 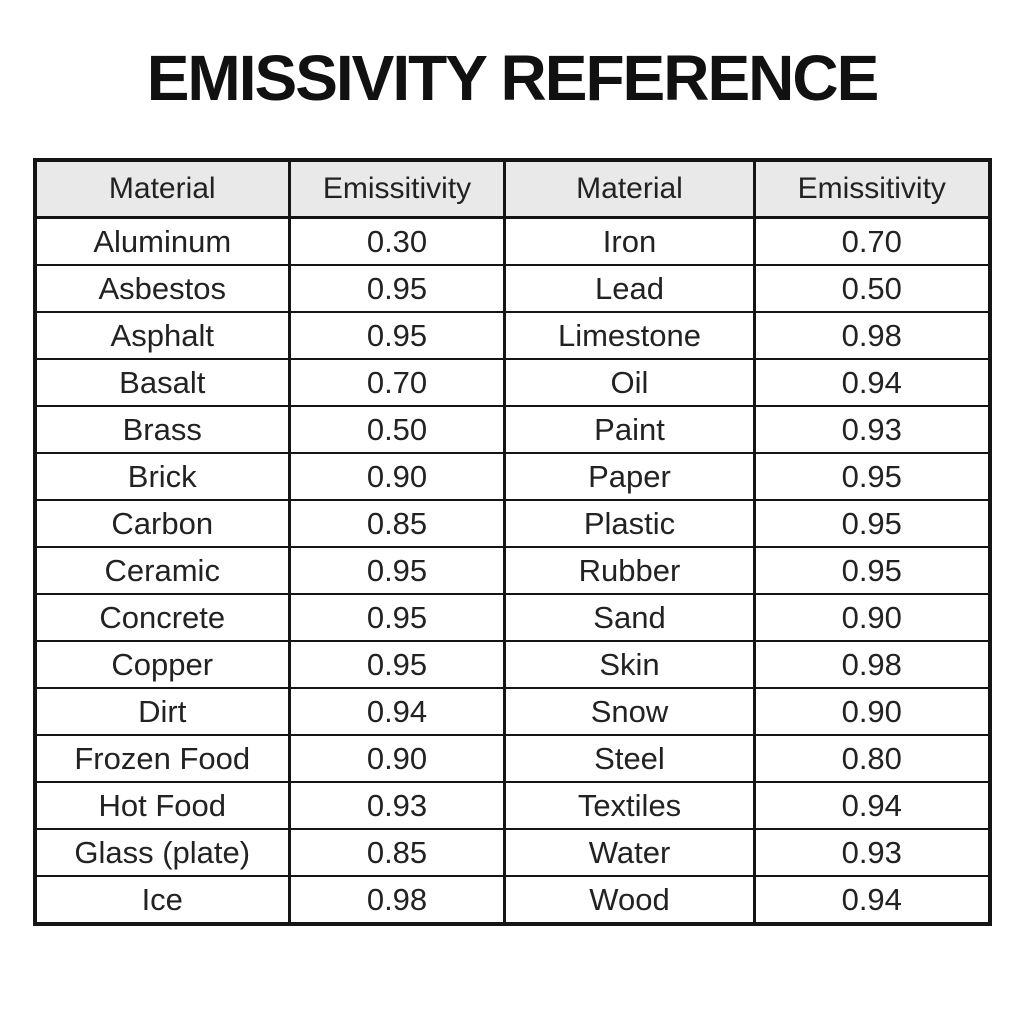 I want to click on header-cell-material-left: Material, so click(x=162, y=189).